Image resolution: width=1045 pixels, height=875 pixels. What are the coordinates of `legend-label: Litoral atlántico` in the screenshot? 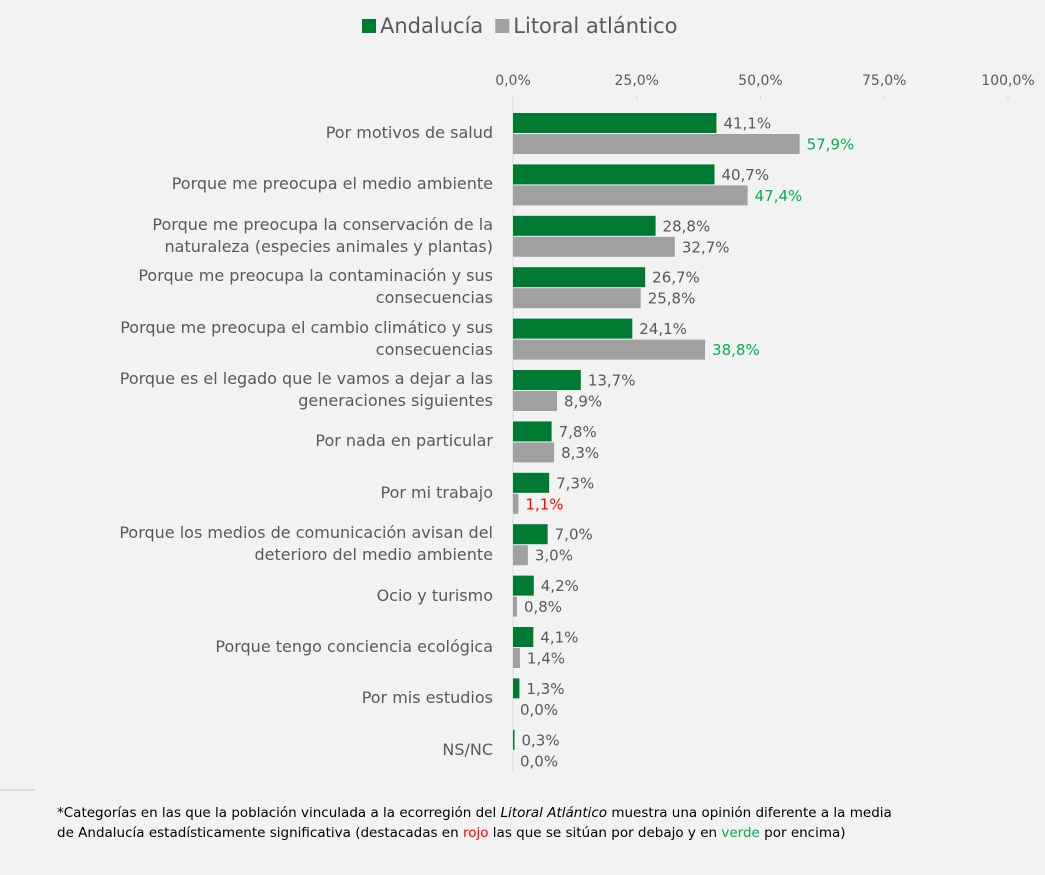 It's located at (595, 26).